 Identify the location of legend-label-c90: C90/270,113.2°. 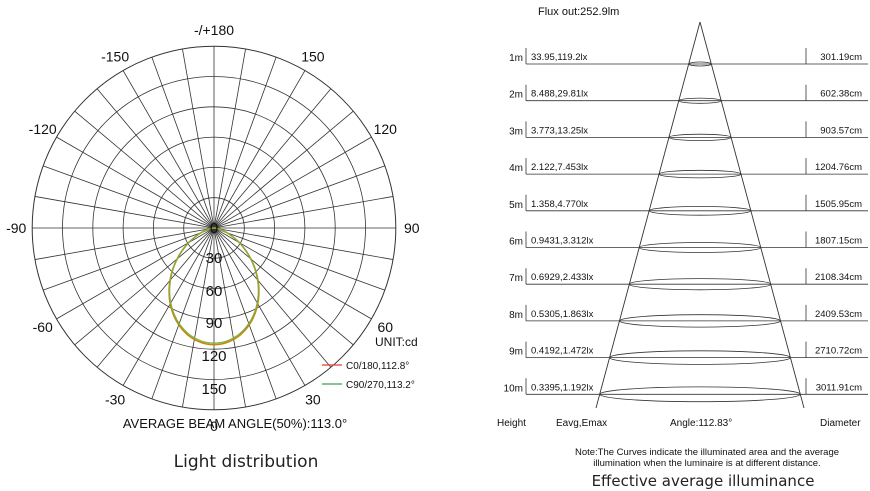
(380, 385).